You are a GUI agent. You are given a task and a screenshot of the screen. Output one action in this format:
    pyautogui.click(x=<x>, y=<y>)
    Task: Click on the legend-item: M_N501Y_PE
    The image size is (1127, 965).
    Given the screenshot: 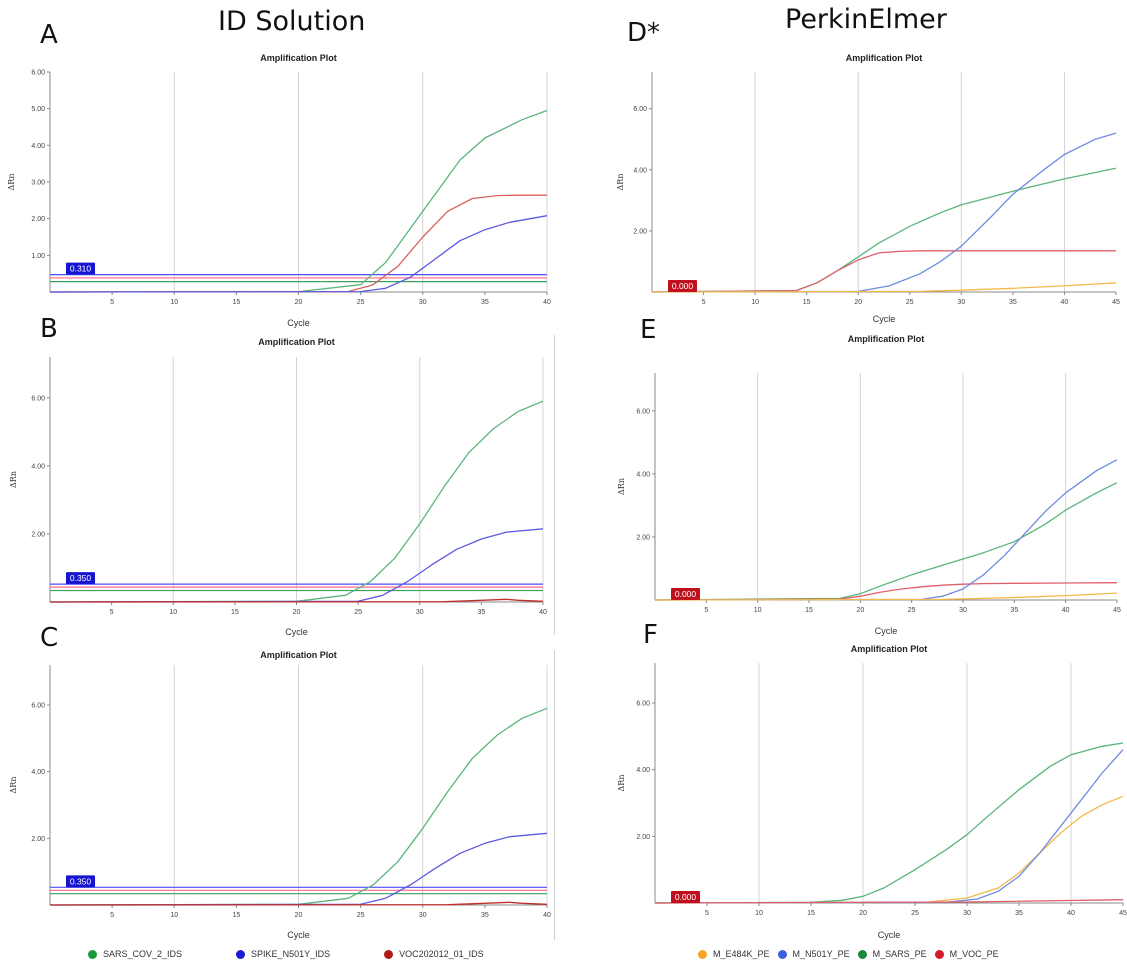 What is the action you would take?
    pyautogui.click(x=813, y=954)
    